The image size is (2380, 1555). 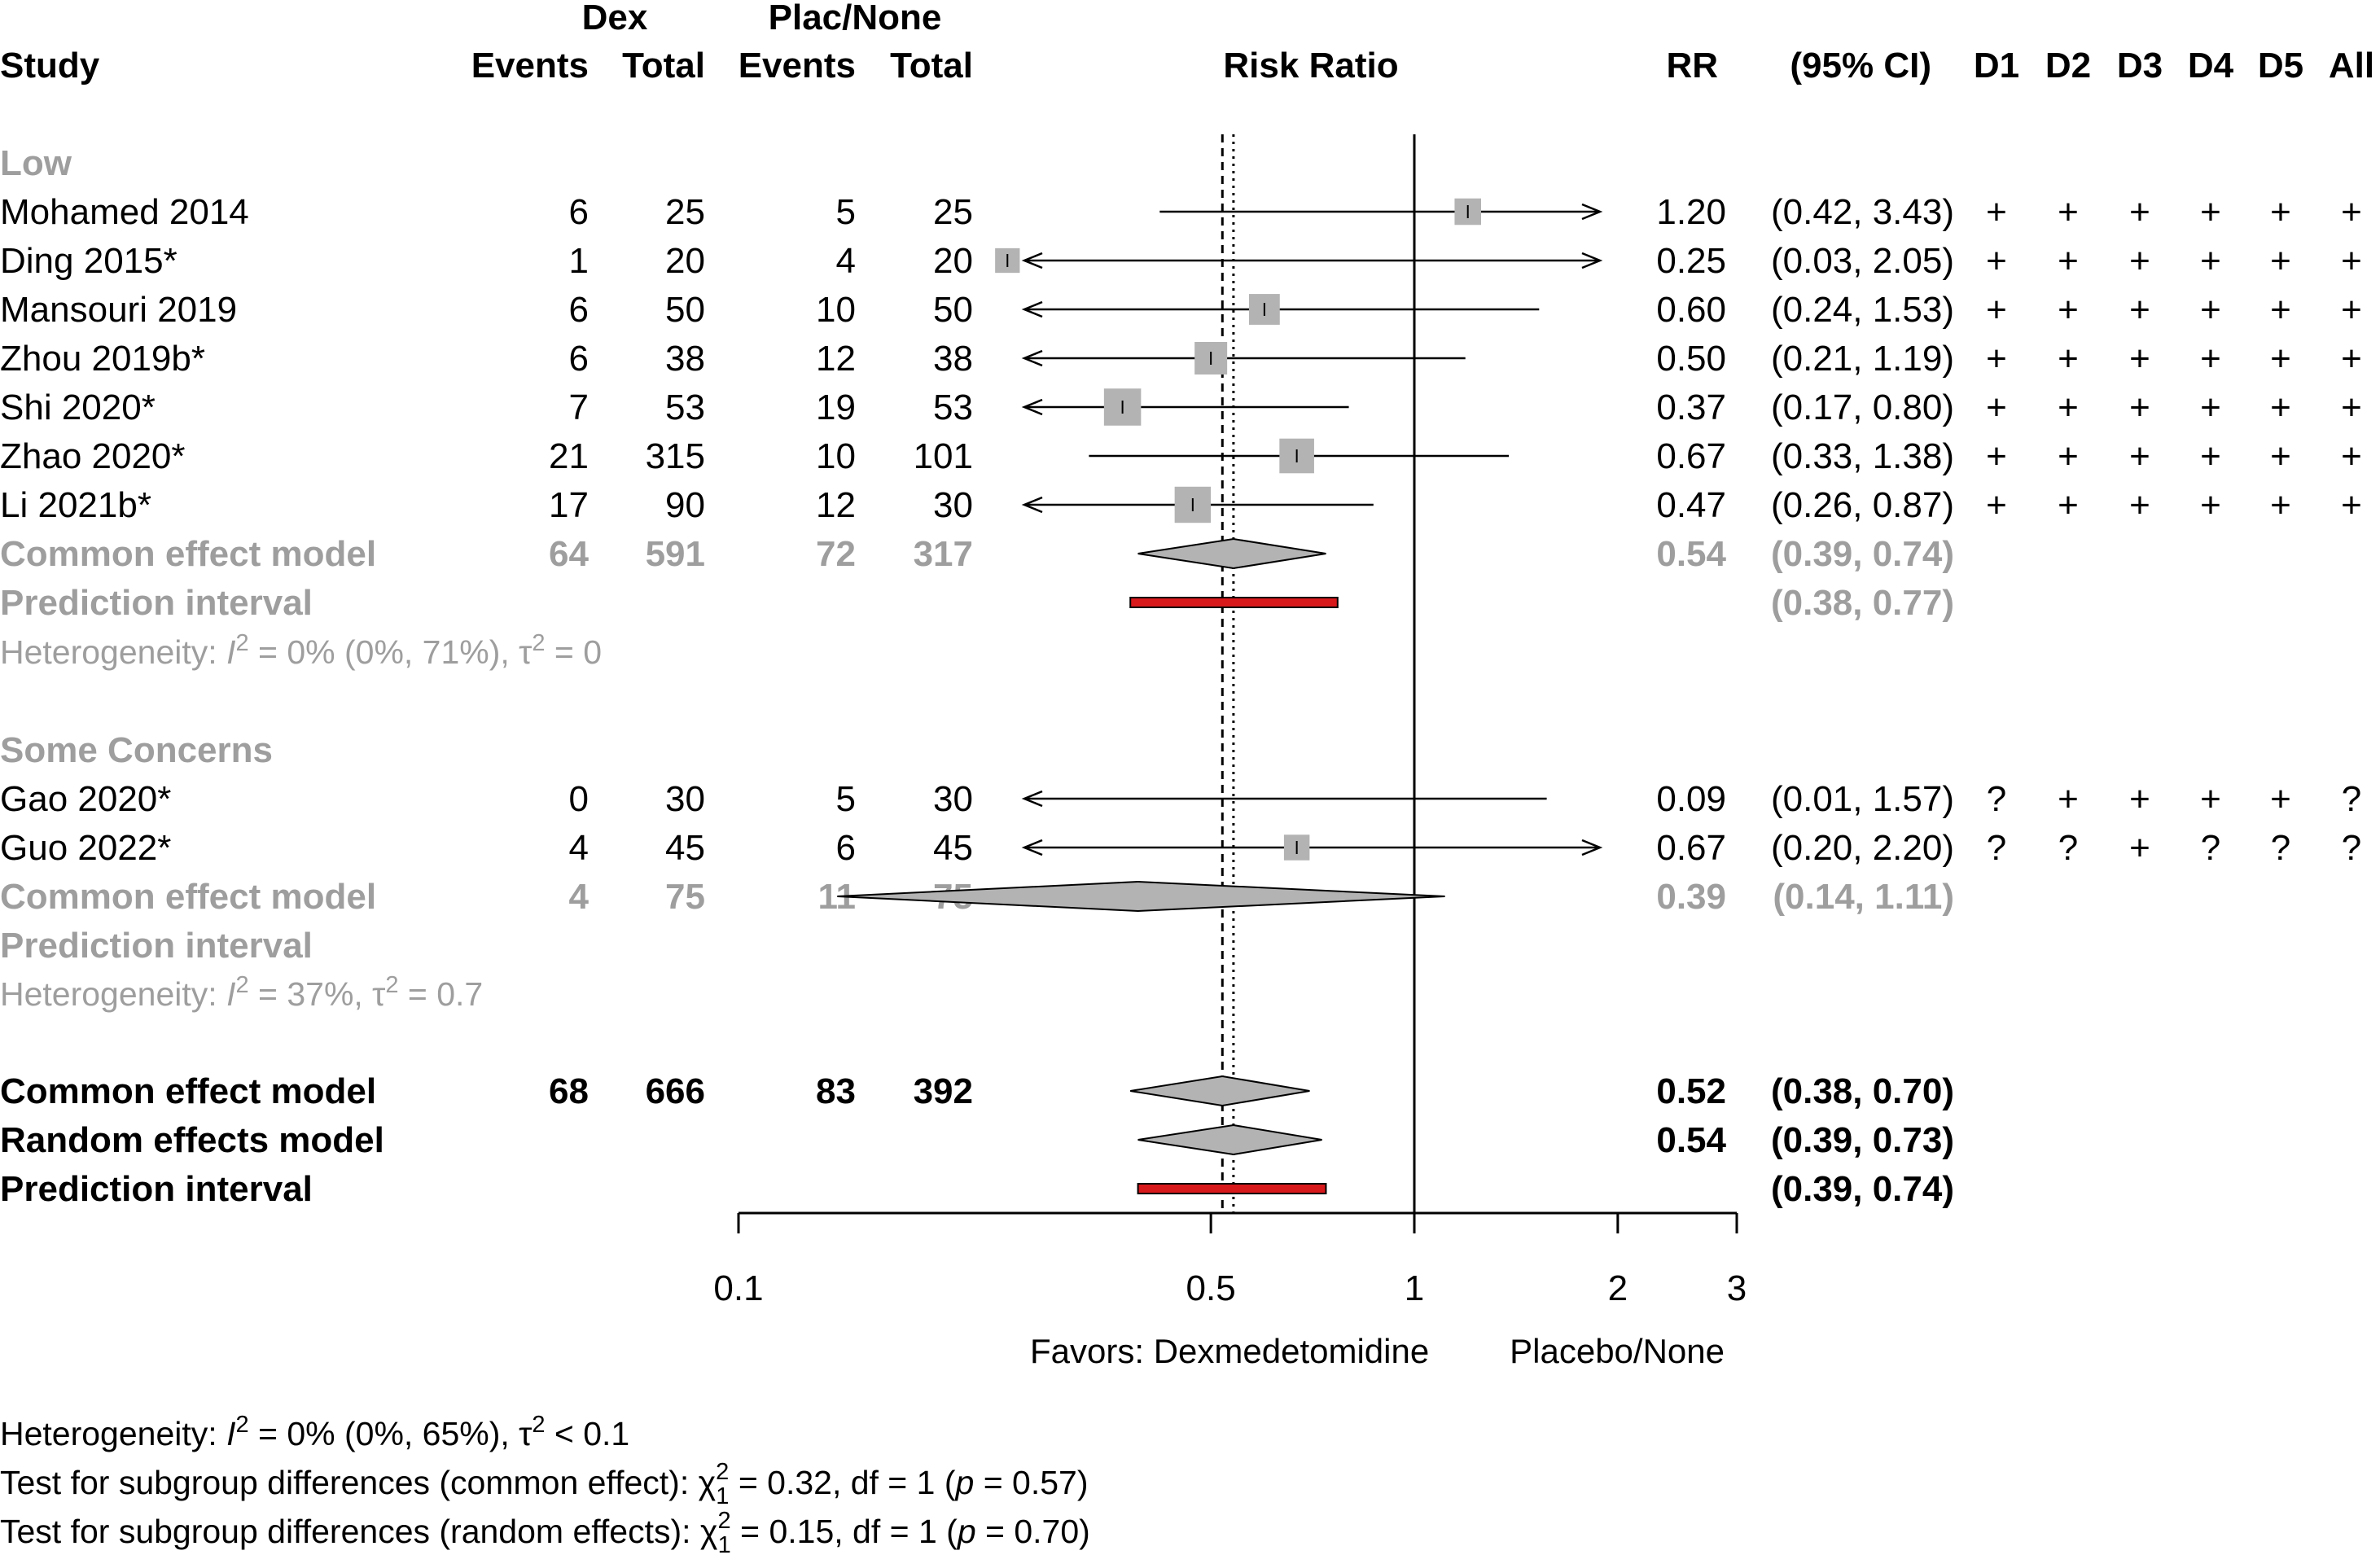 I want to click on study-row: Mohamed 2014 6 25 5 25 1.20 (0.42, 3.43) + + + + + +, so click(x=1181, y=212).